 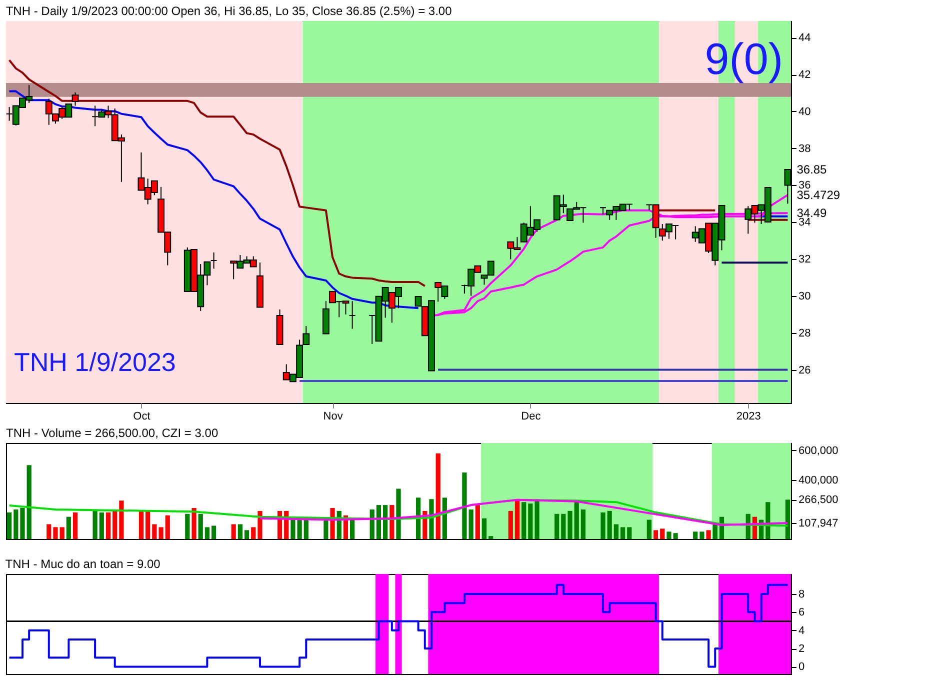 I want to click on y-tick-label: 0, so click(x=801, y=667).